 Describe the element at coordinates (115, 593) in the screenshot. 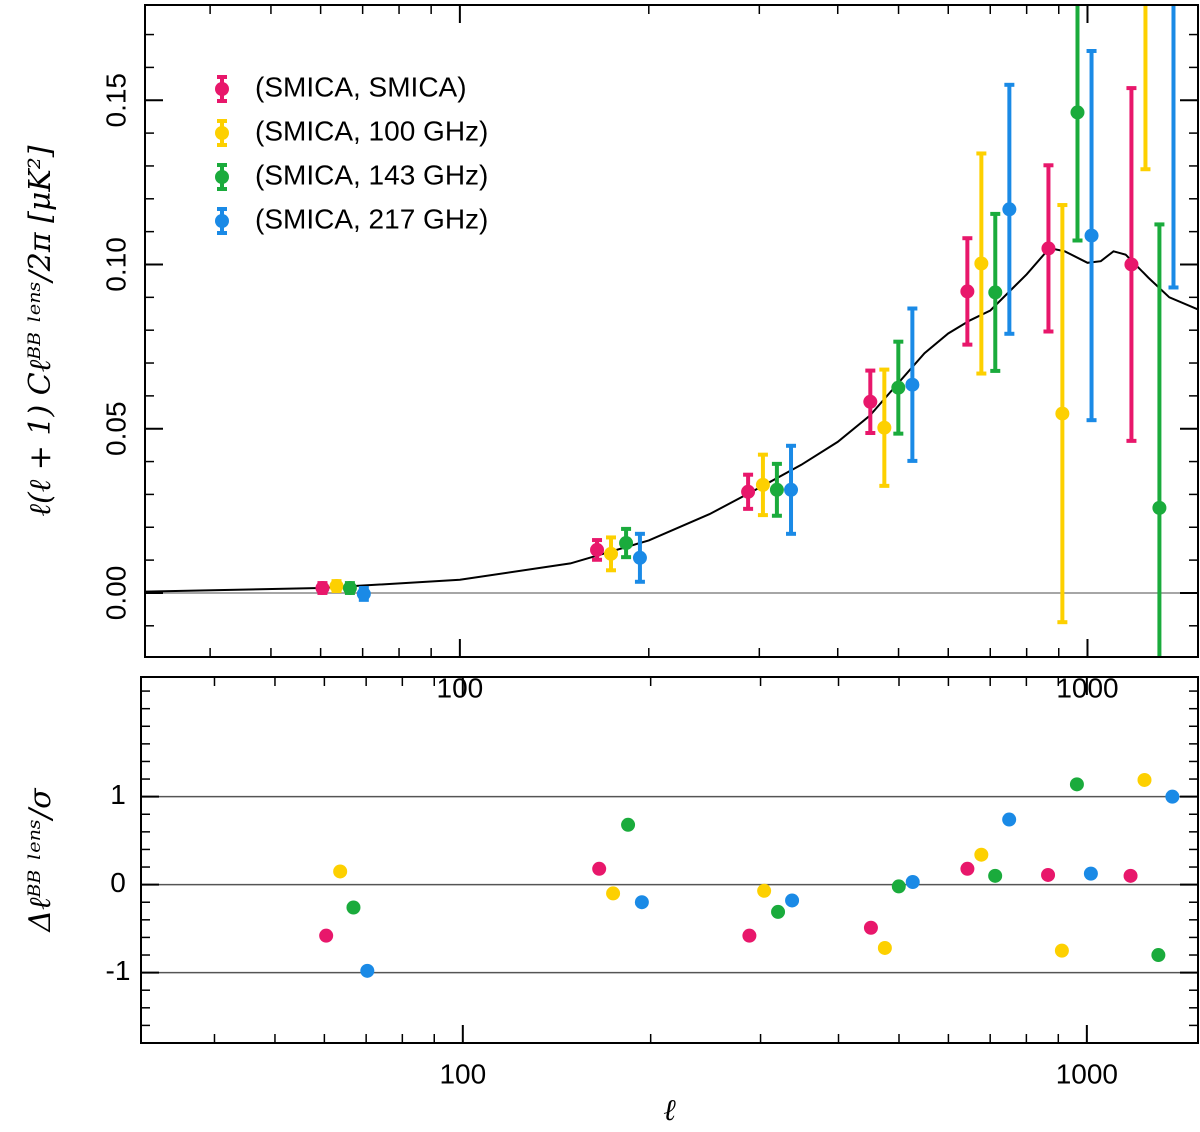

I see `y-tick-label: 0.00` at that location.